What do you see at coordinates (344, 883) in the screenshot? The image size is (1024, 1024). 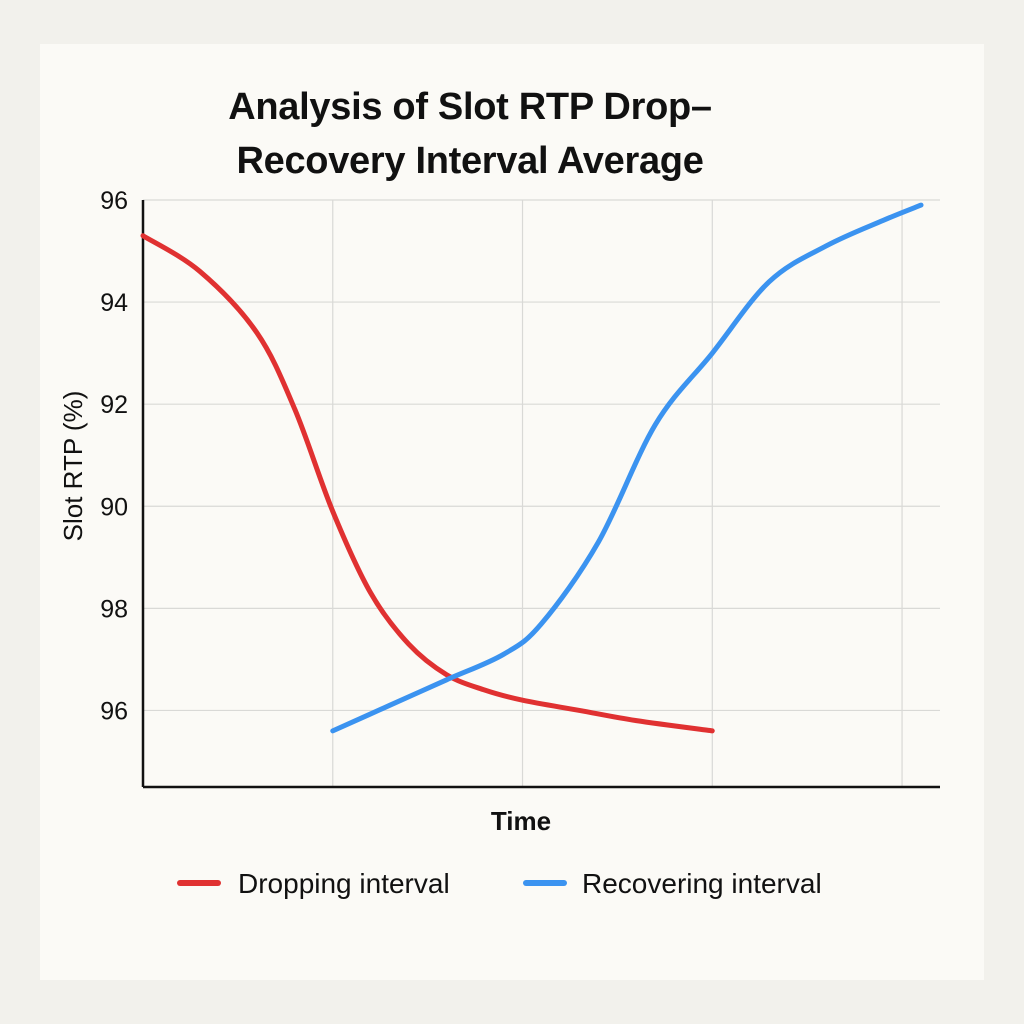 I see `legend-label-0: Dropping interval` at bounding box center [344, 883].